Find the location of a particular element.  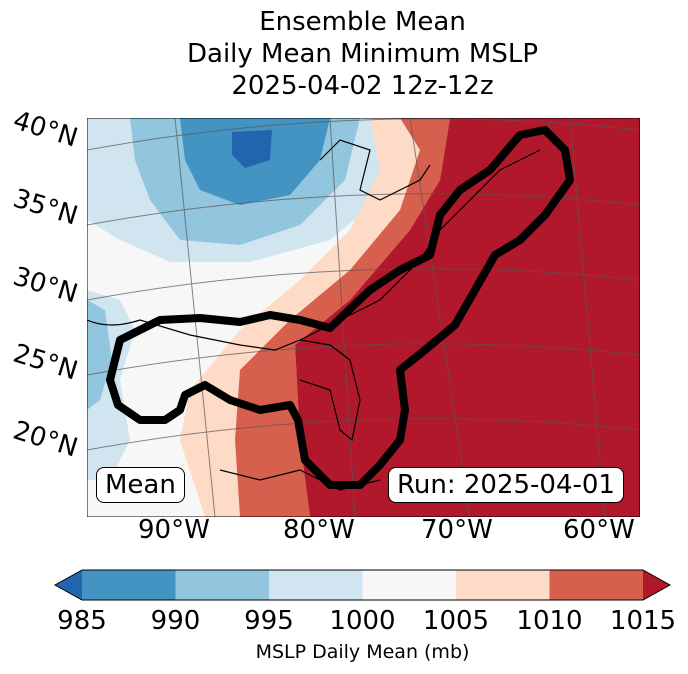

colorbar-tick-995: 995 is located at coordinates (269, 621).